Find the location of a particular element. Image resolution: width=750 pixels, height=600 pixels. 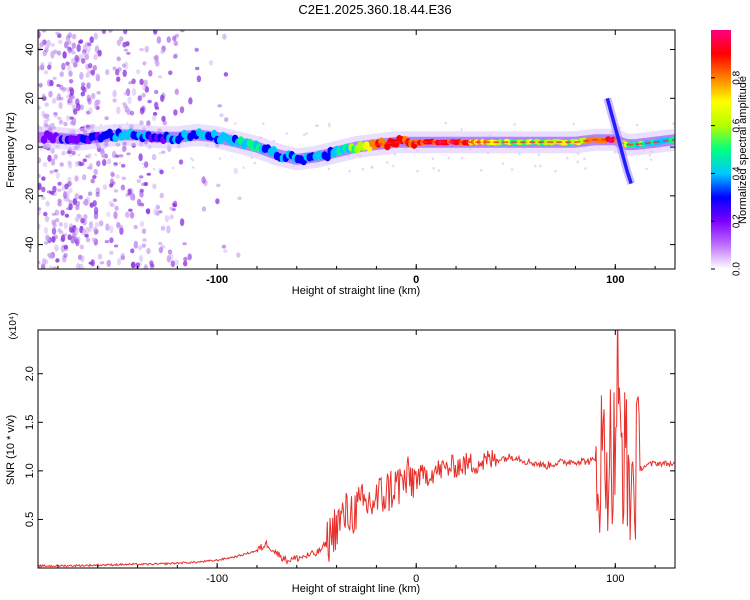

colorbar-tick-label: 0.4 is located at coordinates (737, 173).